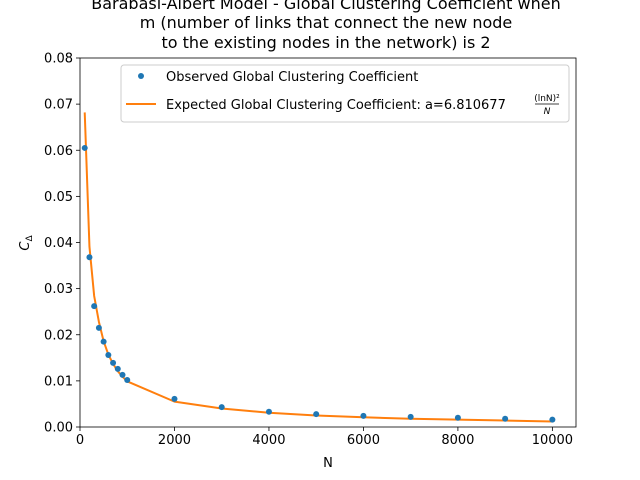  I want to click on y-tick-label: 0.02, so click(58, 335).